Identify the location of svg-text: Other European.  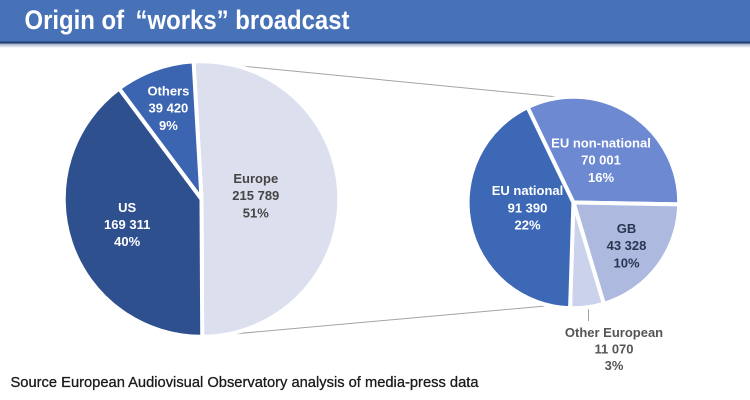
(614, 332).